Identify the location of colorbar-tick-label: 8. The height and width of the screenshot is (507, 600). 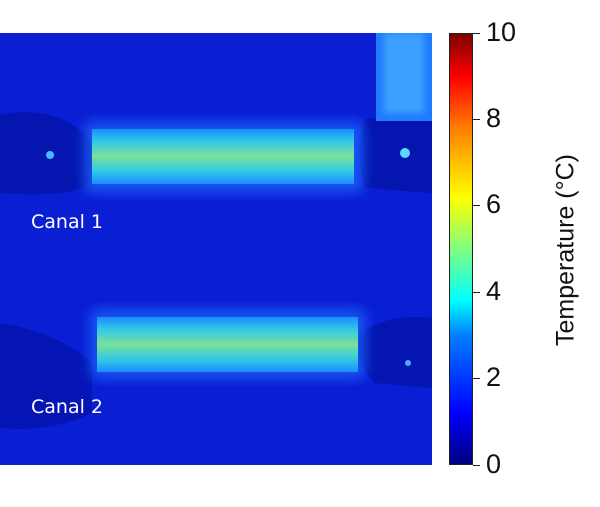
(494, 118).